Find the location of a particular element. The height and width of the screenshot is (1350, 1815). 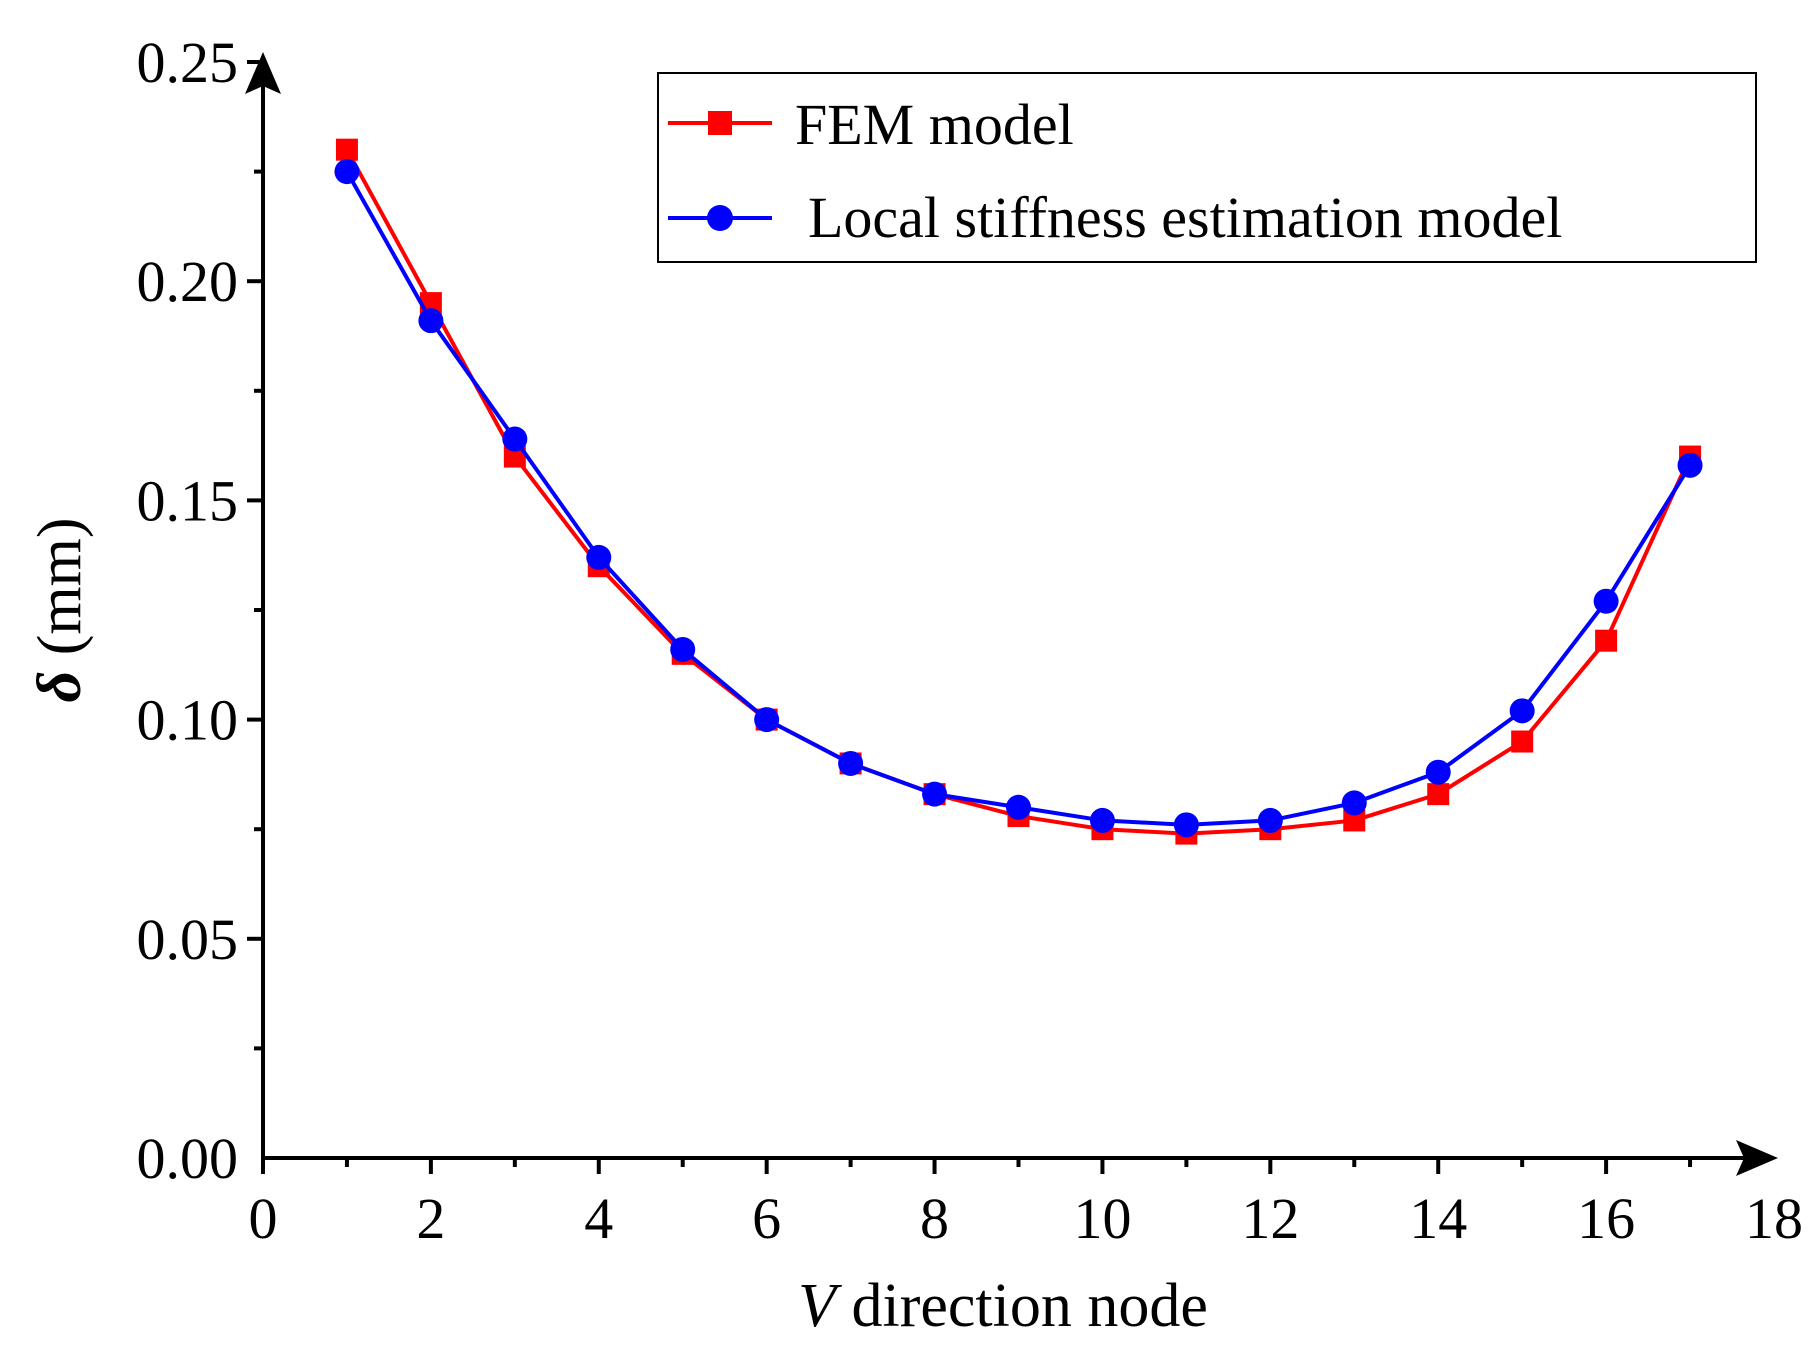

y-tick-label: 0.05 is located at coordinates (188, 939).